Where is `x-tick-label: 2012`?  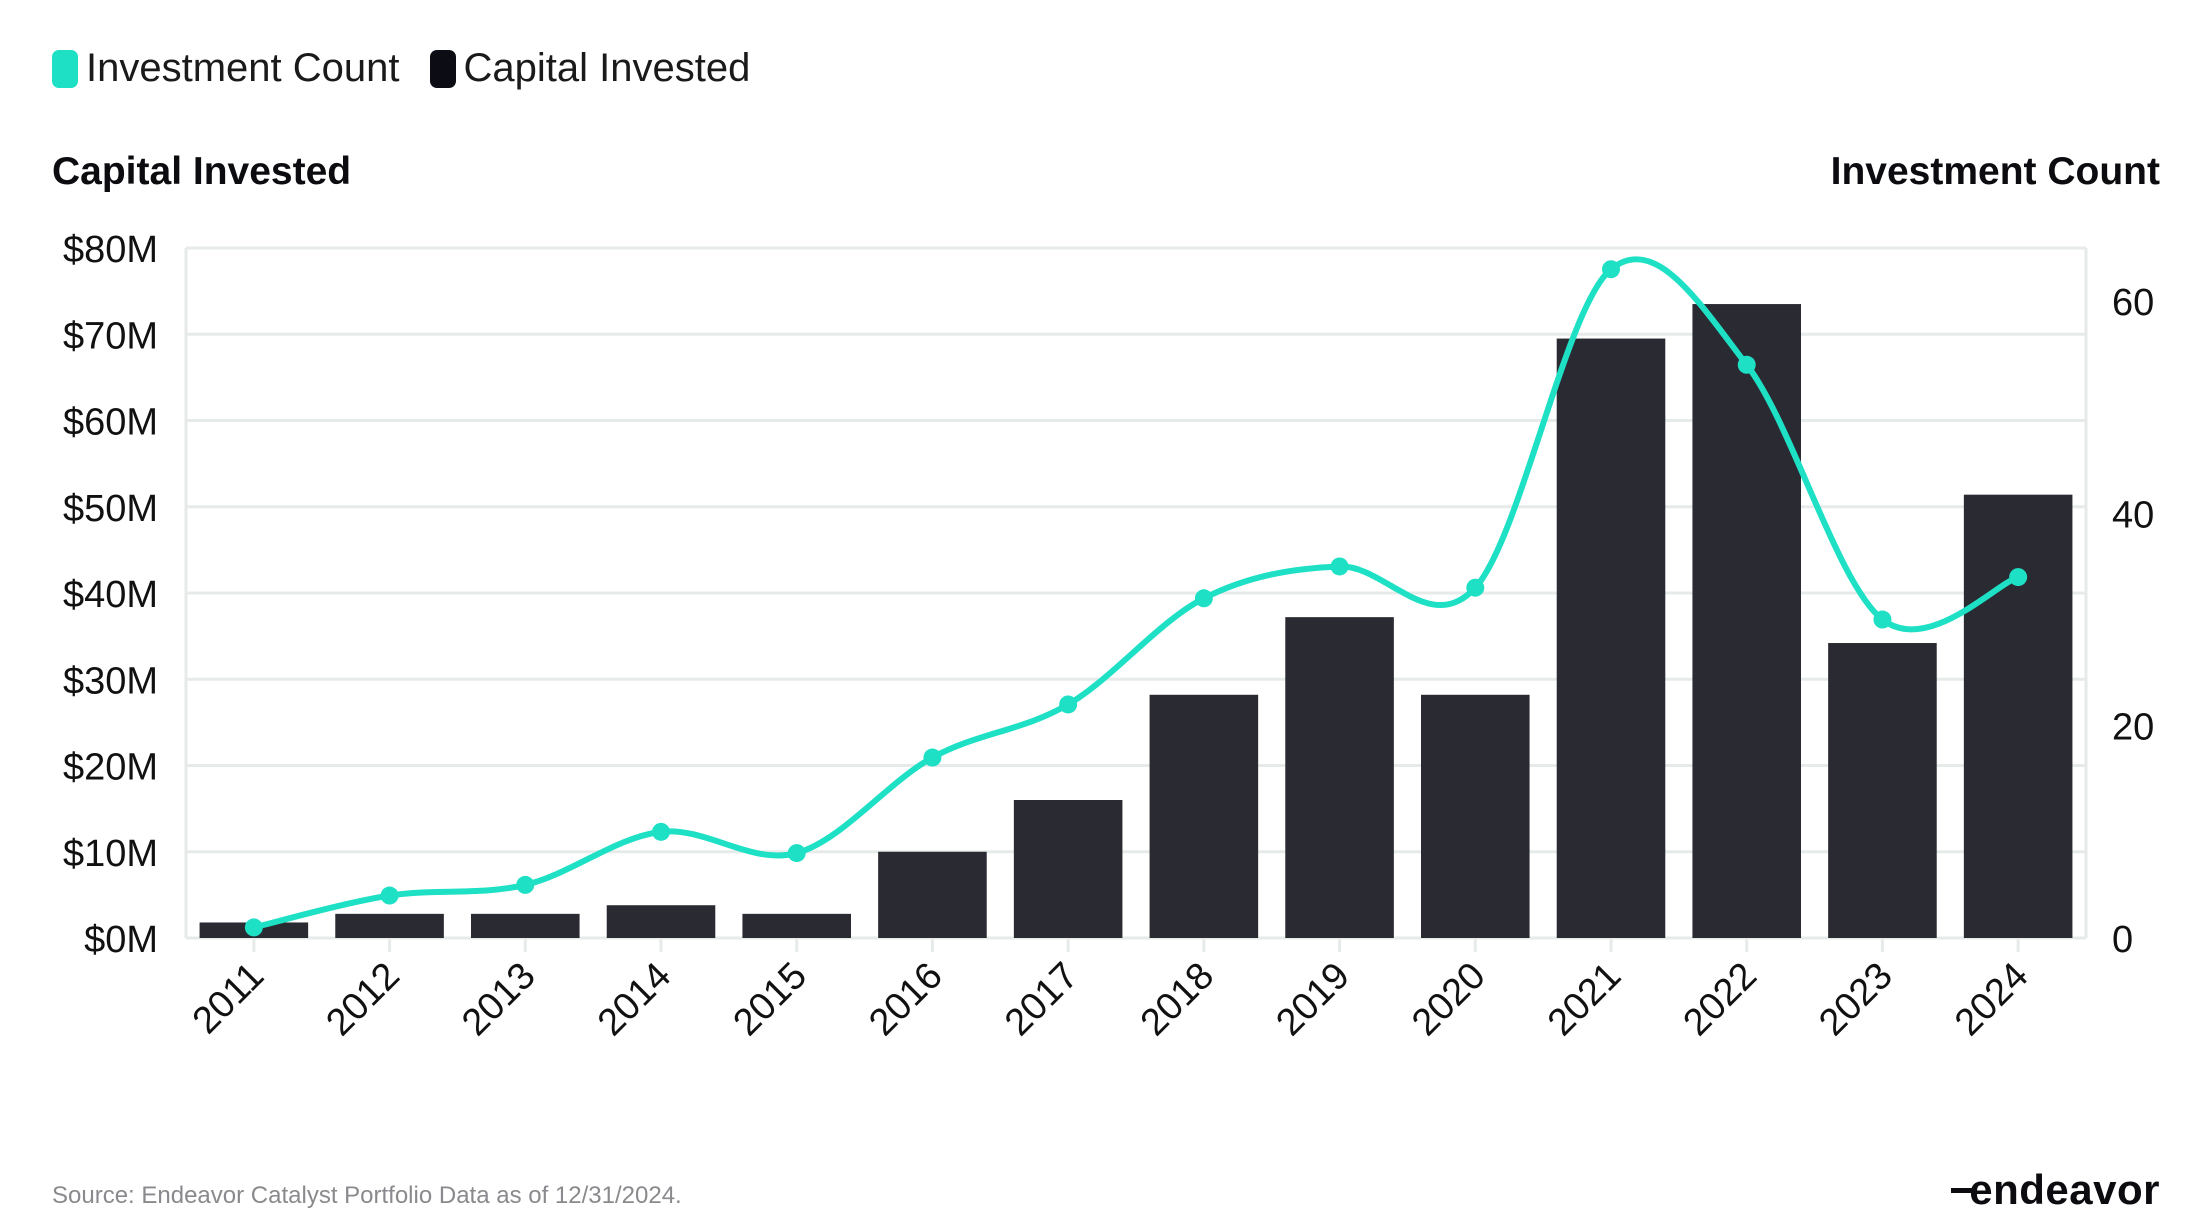 x-tick-label: 2012 is located at coordinates (362, 999).